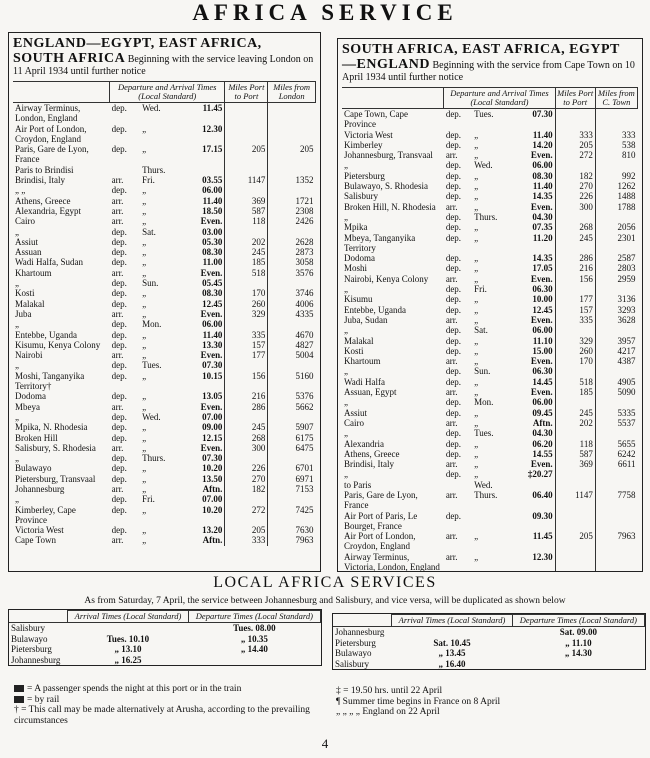  Describe the element at coordinates (575, 423) in the screenshot. I see `miles-port: 202` at that location.